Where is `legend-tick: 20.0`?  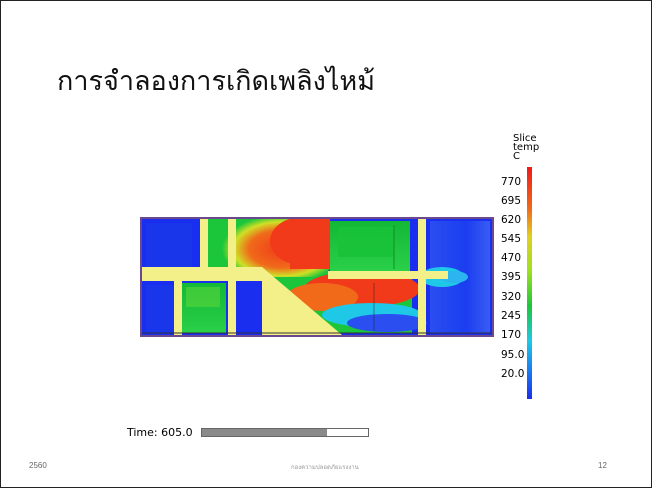
legend-tick: 20.0 is located at coordinates (513, 374).